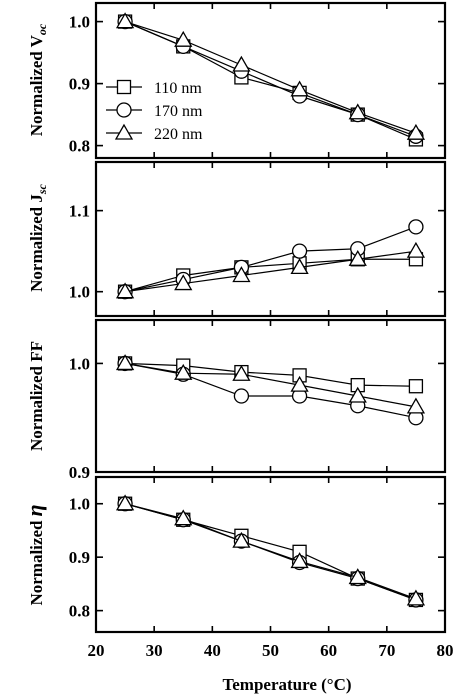 This screenshot has height=695, width=474. I want to click on legend-label-square: 110 nm, so click(178, 88).